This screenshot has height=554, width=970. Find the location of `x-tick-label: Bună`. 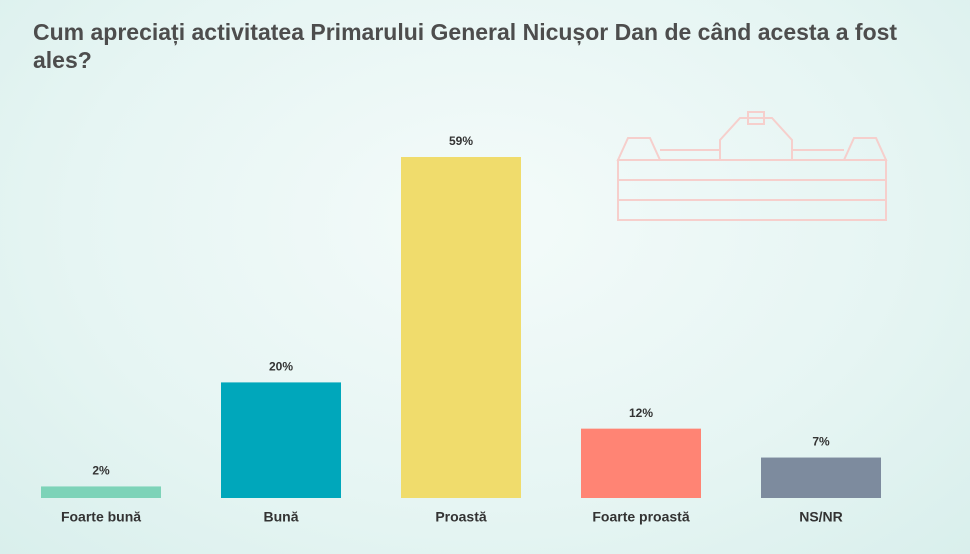

x-tick-label: Bună is located at coordinates (281, 517).